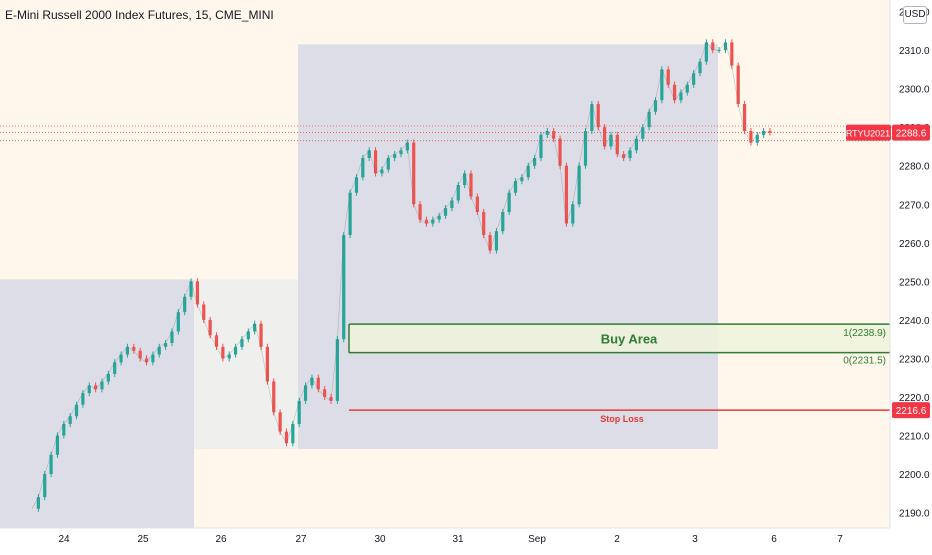 This screenshot has width=932, height=555. What do you see at coordinates (864, 361) in the screenshot?
I see `buy-area-bottom-value: 0(2231.5)` at bounding box center [864, 361].